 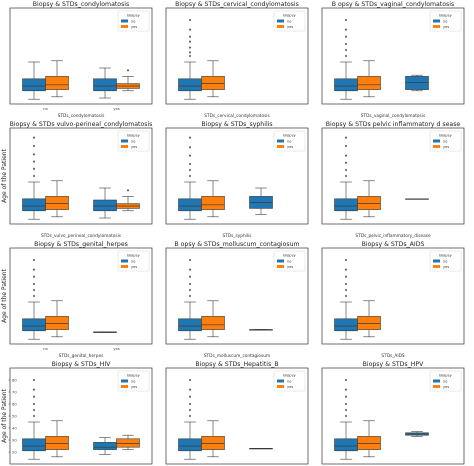 What do you see at coordinates (81, 236) in the screenshot?
I see `x-axis-label: STDs_vulvo_perineal_condylomatosis` at bounding box center [81, 236].